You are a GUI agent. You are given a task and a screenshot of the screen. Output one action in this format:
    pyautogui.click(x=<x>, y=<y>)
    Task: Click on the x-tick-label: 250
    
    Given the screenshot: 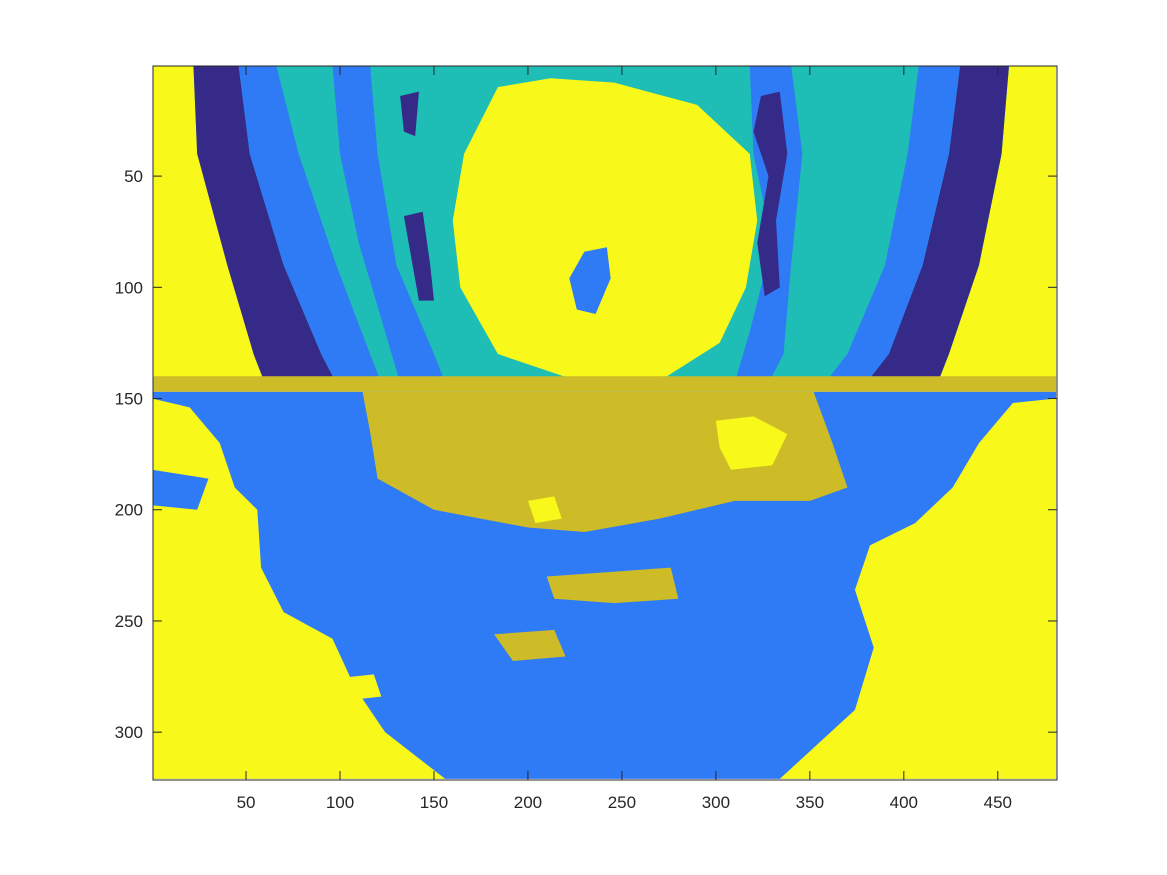 What is the action you would take?
    pyautogui.click(x=622, y=802)
    